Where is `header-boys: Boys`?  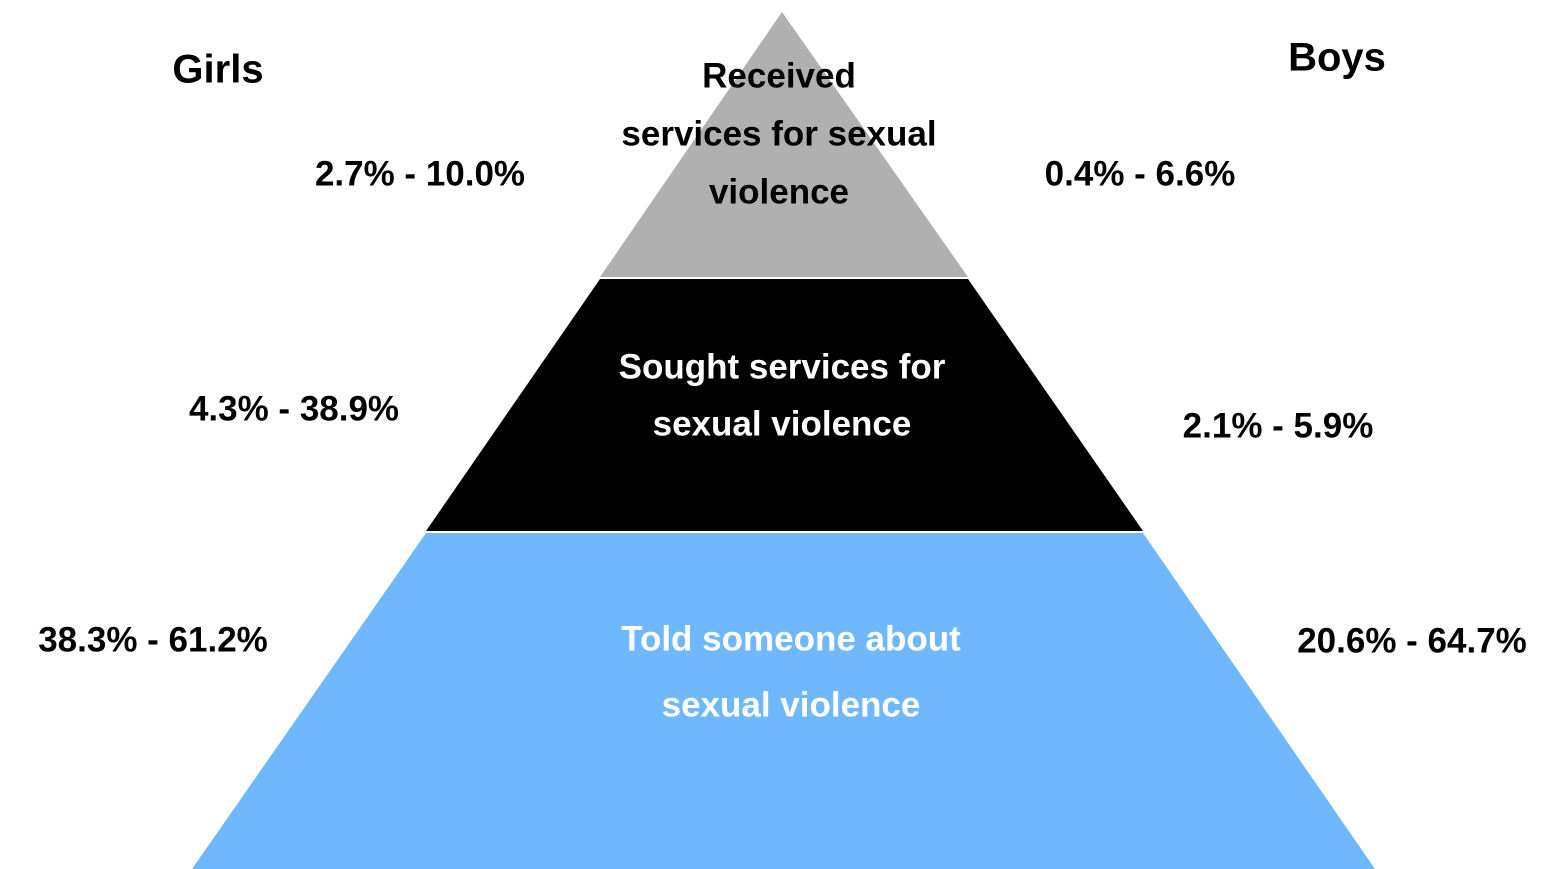 header-boys: Boys is located at coordinates (1337, 58).